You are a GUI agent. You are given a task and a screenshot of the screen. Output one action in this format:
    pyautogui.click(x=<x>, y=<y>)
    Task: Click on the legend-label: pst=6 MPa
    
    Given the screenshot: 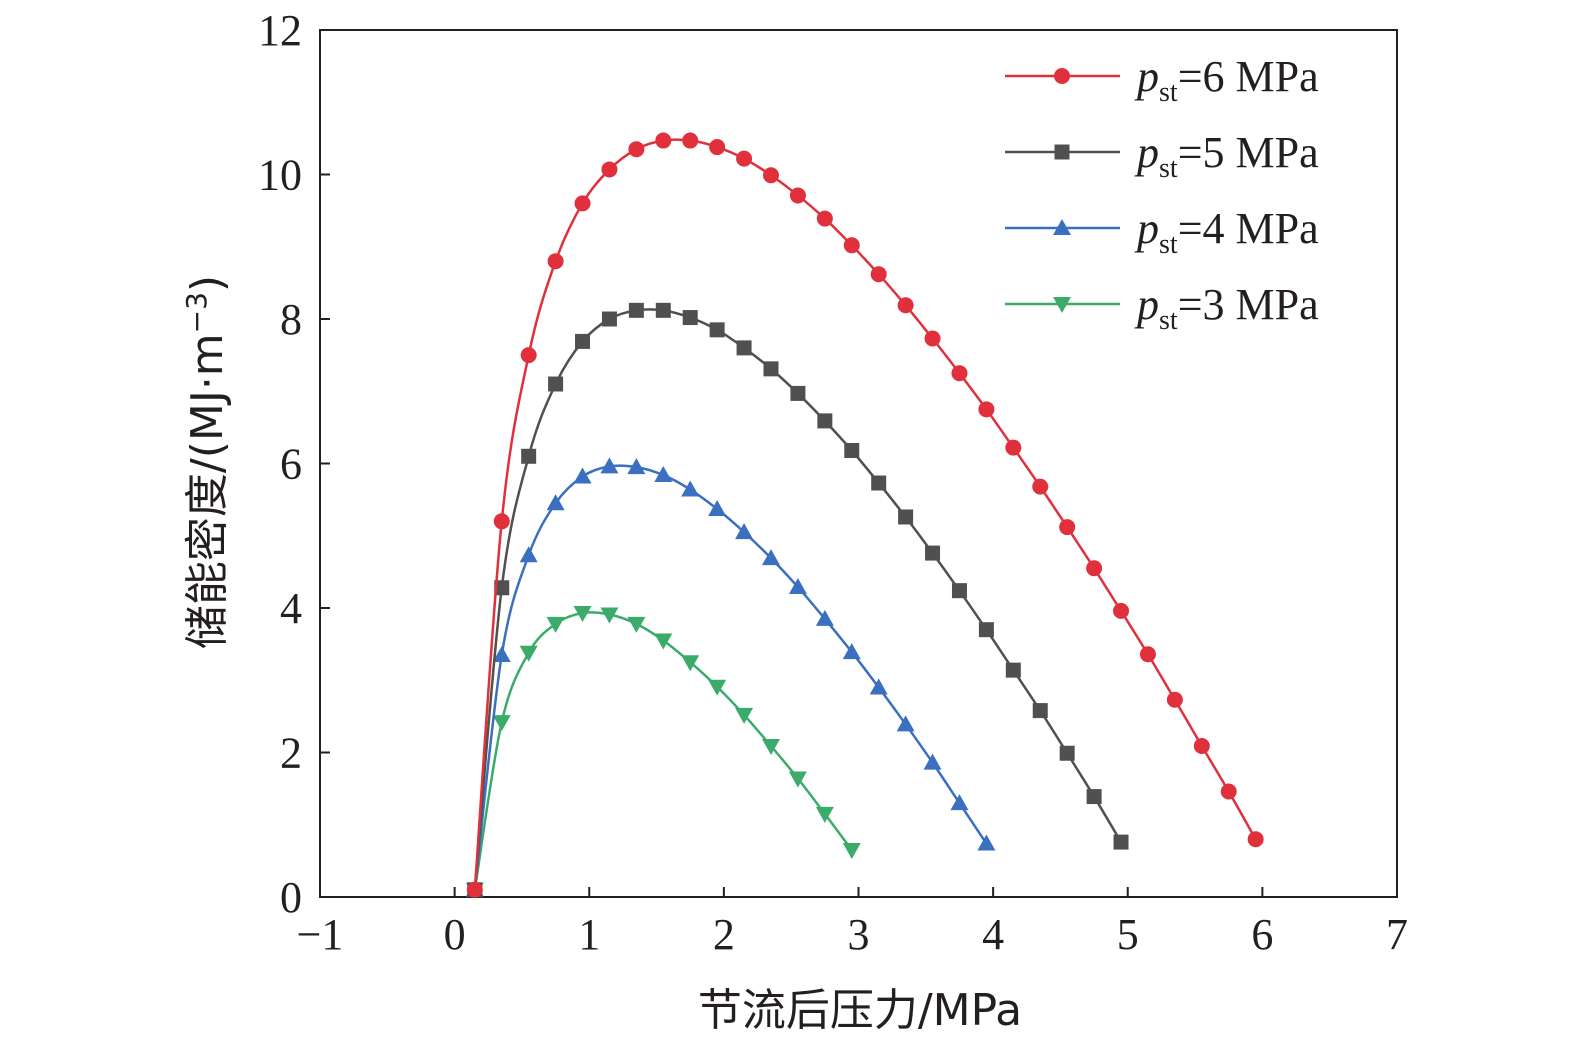 What is the action you would take?
    pyautogui.click(x=1226, y=80)
    